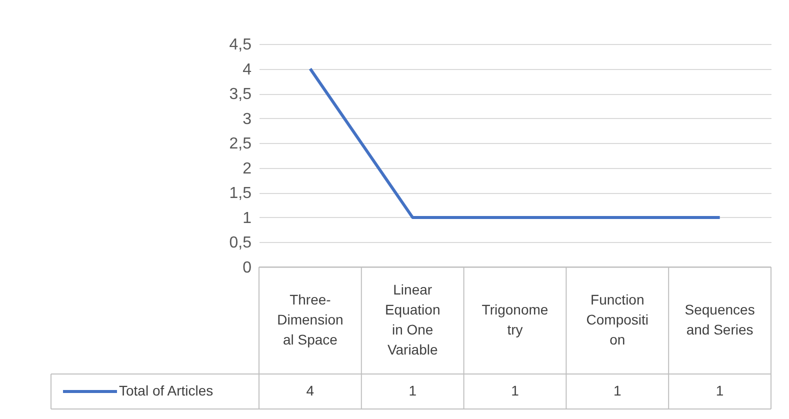  I want to click on y-tick-label: 4,5, so click(240, 45).